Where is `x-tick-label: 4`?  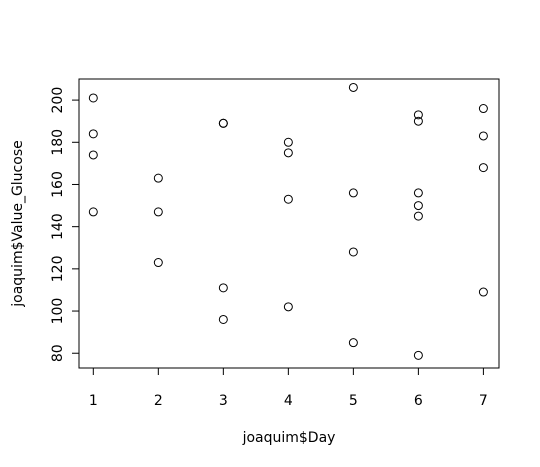
x-tick-label: 4 is located at coordinates (288, 401).